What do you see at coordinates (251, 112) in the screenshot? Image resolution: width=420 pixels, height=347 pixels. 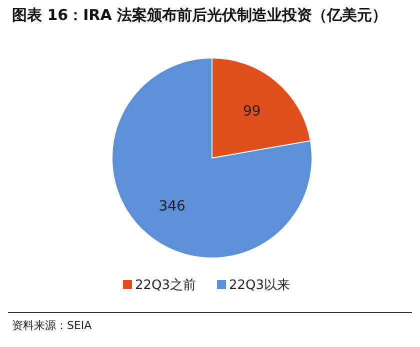 I see `data-label: 99` at bounding box center [251, 112].